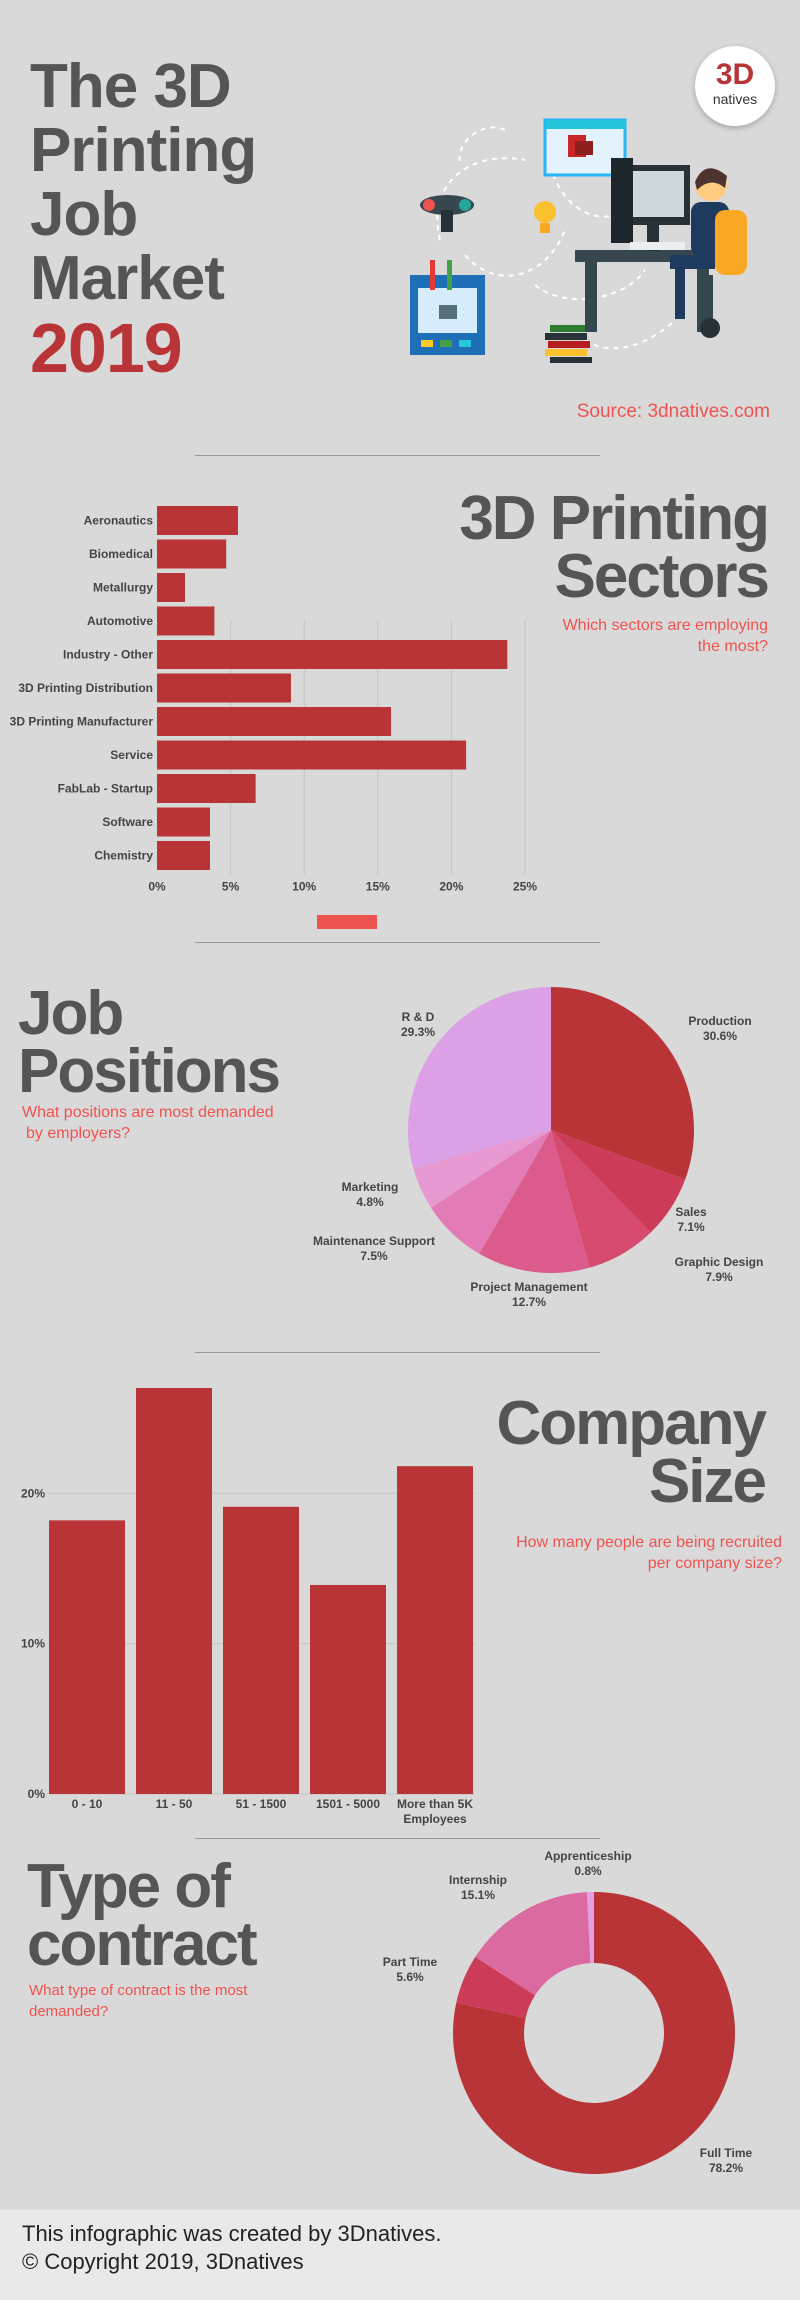 The image size is (800, 2300). I want to click on slice-label: Full Time, so click(726, 2153).